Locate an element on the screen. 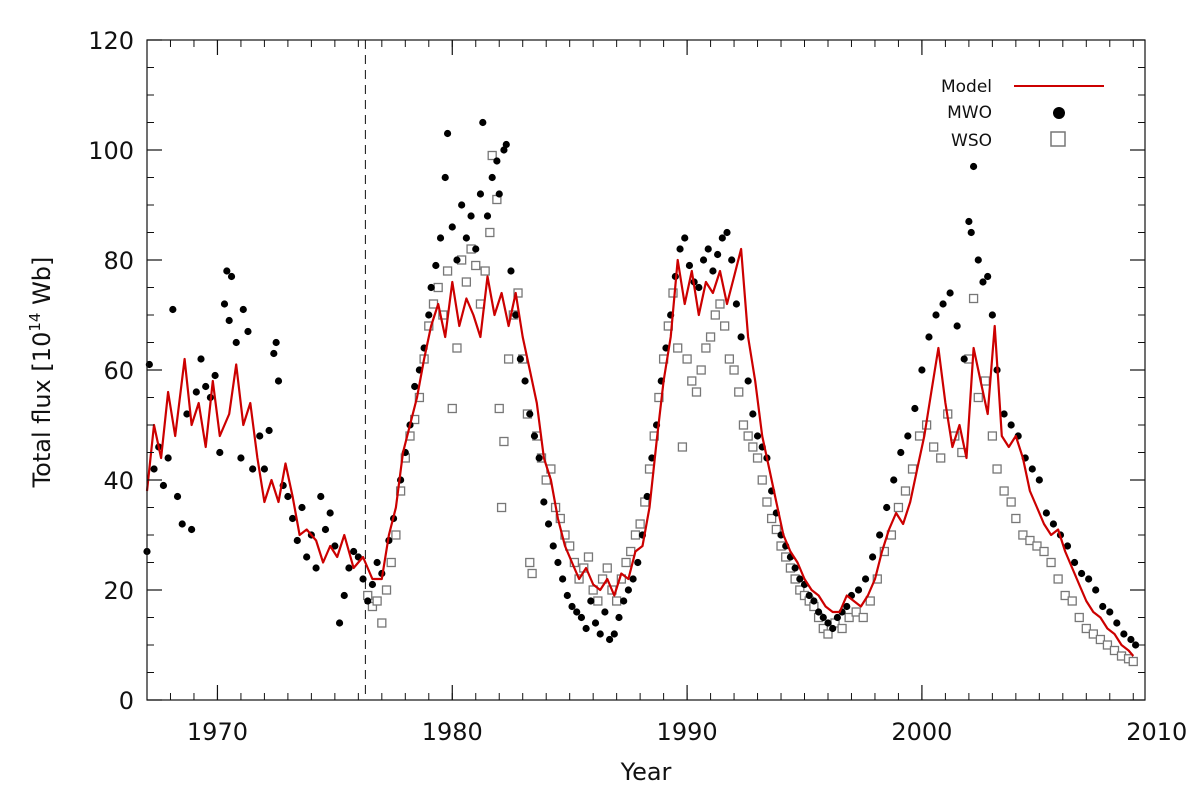 This screenshot has height=807, width=1200. legend-label-model: Model is located at coordinates (966, 87).